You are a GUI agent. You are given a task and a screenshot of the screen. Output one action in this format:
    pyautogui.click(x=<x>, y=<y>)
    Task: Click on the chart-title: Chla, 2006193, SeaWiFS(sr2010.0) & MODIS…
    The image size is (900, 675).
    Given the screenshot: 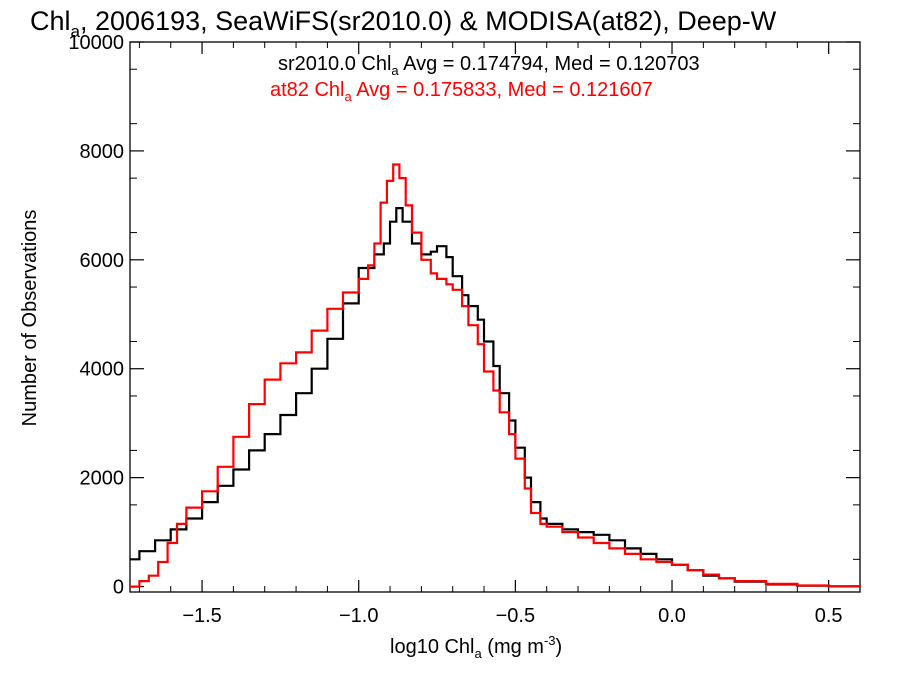 What is the action you would take?
    pyautogui.click(x=403, y=23)
    